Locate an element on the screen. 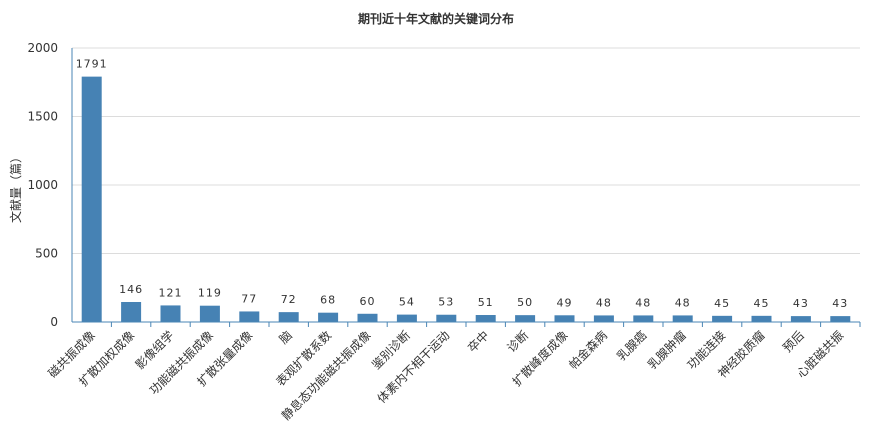 The height and width of the screenshot is (442, 872). category-label: 乳腺肿瘤 is located at coordinates (666, 350).